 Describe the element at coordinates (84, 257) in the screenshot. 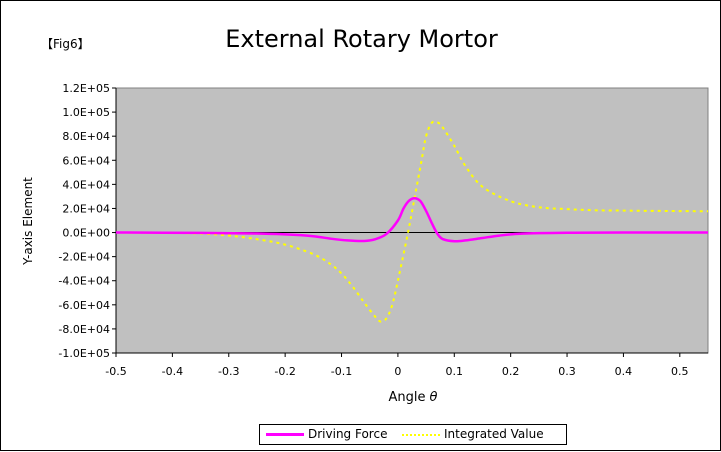

I see `y-tick-label: -2.0E+04` at that location.